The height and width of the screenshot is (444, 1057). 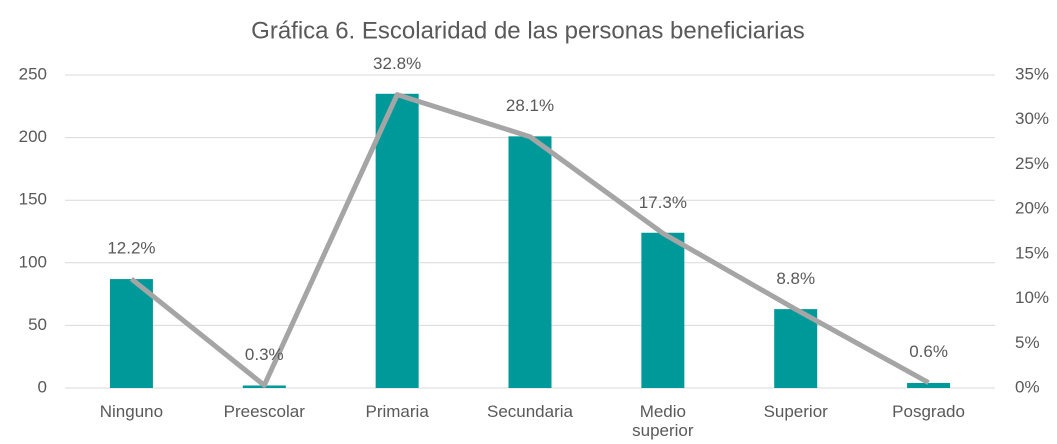 I want to click on x-tick-label: Posgrado, so click(x=928, y=411).